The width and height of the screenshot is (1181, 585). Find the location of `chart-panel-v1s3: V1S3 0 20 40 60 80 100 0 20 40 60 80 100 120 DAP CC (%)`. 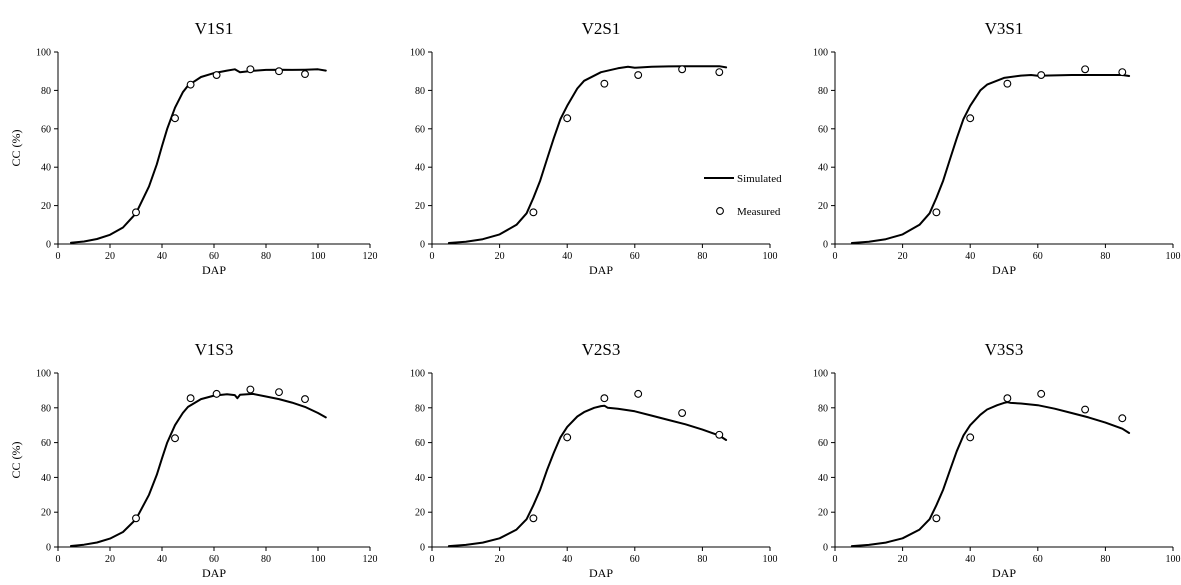

chart-panel-v1s3: V1S3 0 20 40 60 80 100 0 20 40 60 80 100 120 DAP CC (%) is located at coordinates (193, 460).